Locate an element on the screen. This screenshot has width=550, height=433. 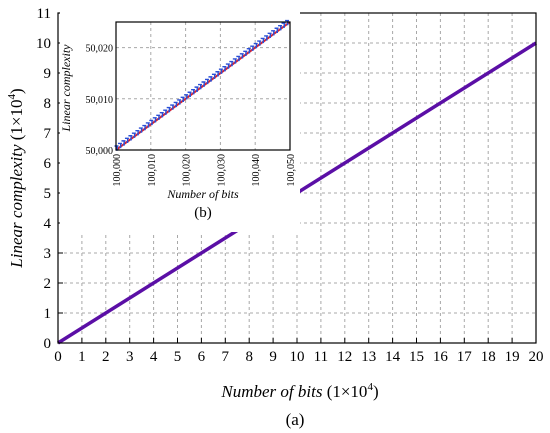
main-x-tick-label: 1 is located at coordinates (82, 357).